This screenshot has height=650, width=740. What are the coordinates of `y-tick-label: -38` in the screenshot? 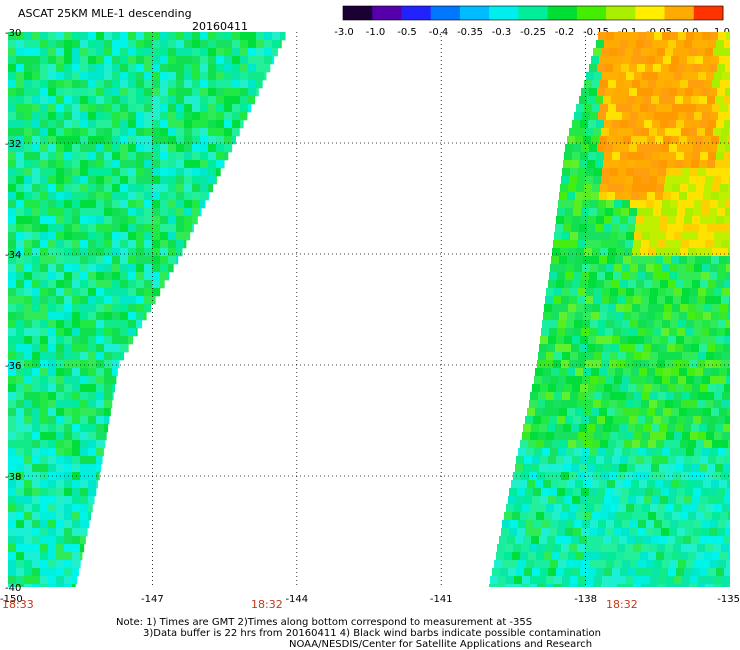 It's located at (13, 477).